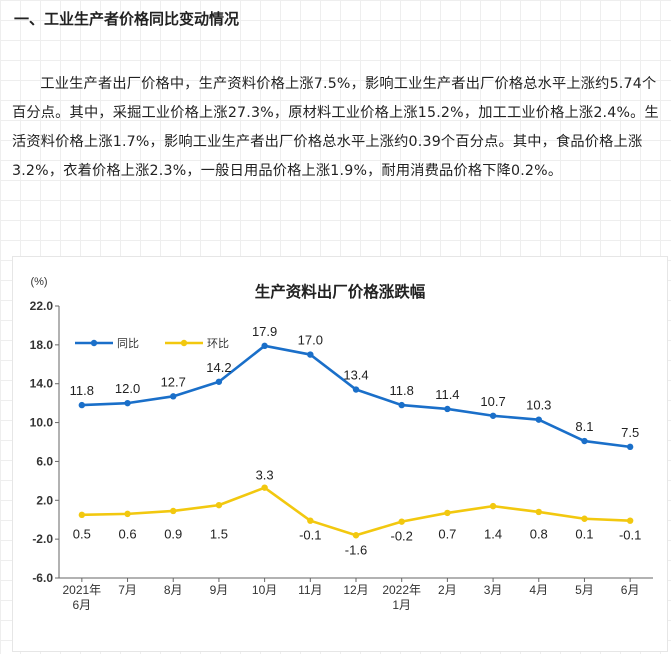 This screenshot has height=654, width=671. Describe the element at coordinates (173, 381) in the screenshot. I see `data-label: 12.7` at that location.